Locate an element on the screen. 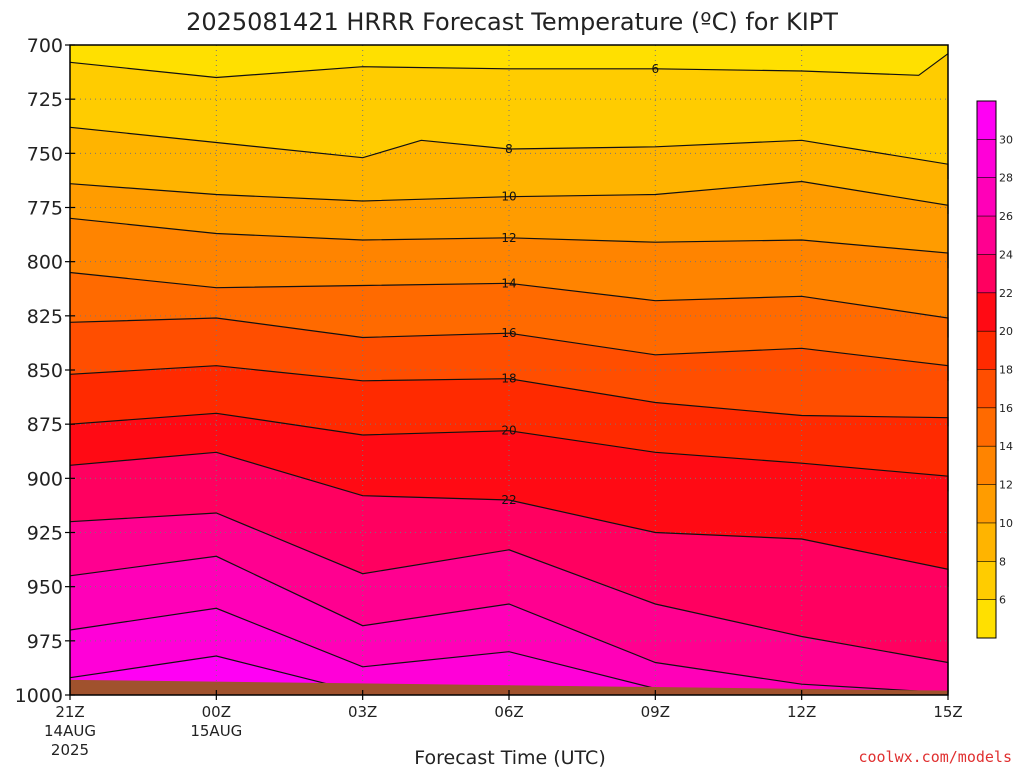 The width and height of the screenshot is (1024, 768). y-tick-label: 950 is located at coordinates (45, 588).